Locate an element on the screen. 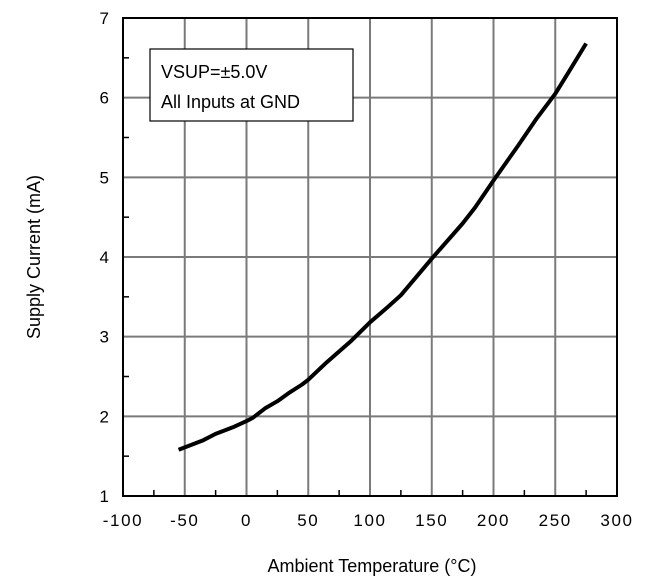 The height and width of the screenshot is (580, 649). y-tick-labels: 1 2 3 4 5 6 7 is located at coordinates (104, 257).